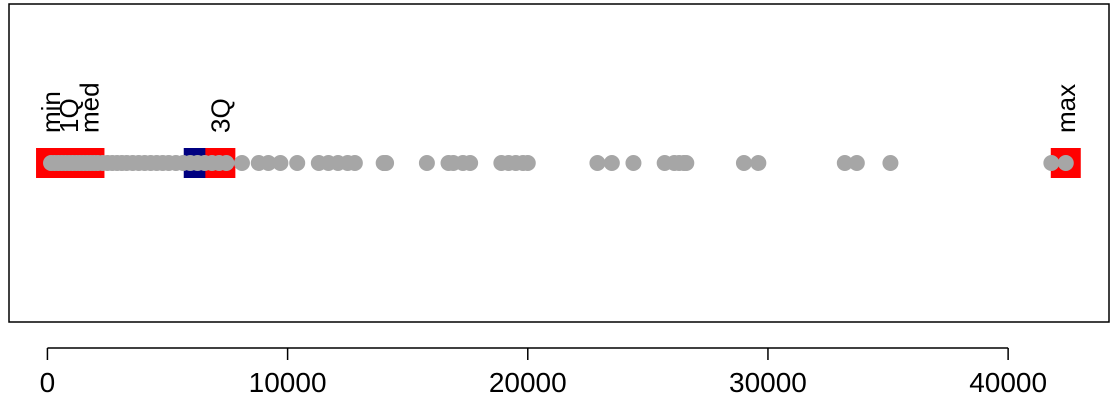 The image size is (1117, 398). What do you see at coordinates (288, 382) in the screenshot?
I see `x-tick-label: 10000` at bounding box center [288, 382].